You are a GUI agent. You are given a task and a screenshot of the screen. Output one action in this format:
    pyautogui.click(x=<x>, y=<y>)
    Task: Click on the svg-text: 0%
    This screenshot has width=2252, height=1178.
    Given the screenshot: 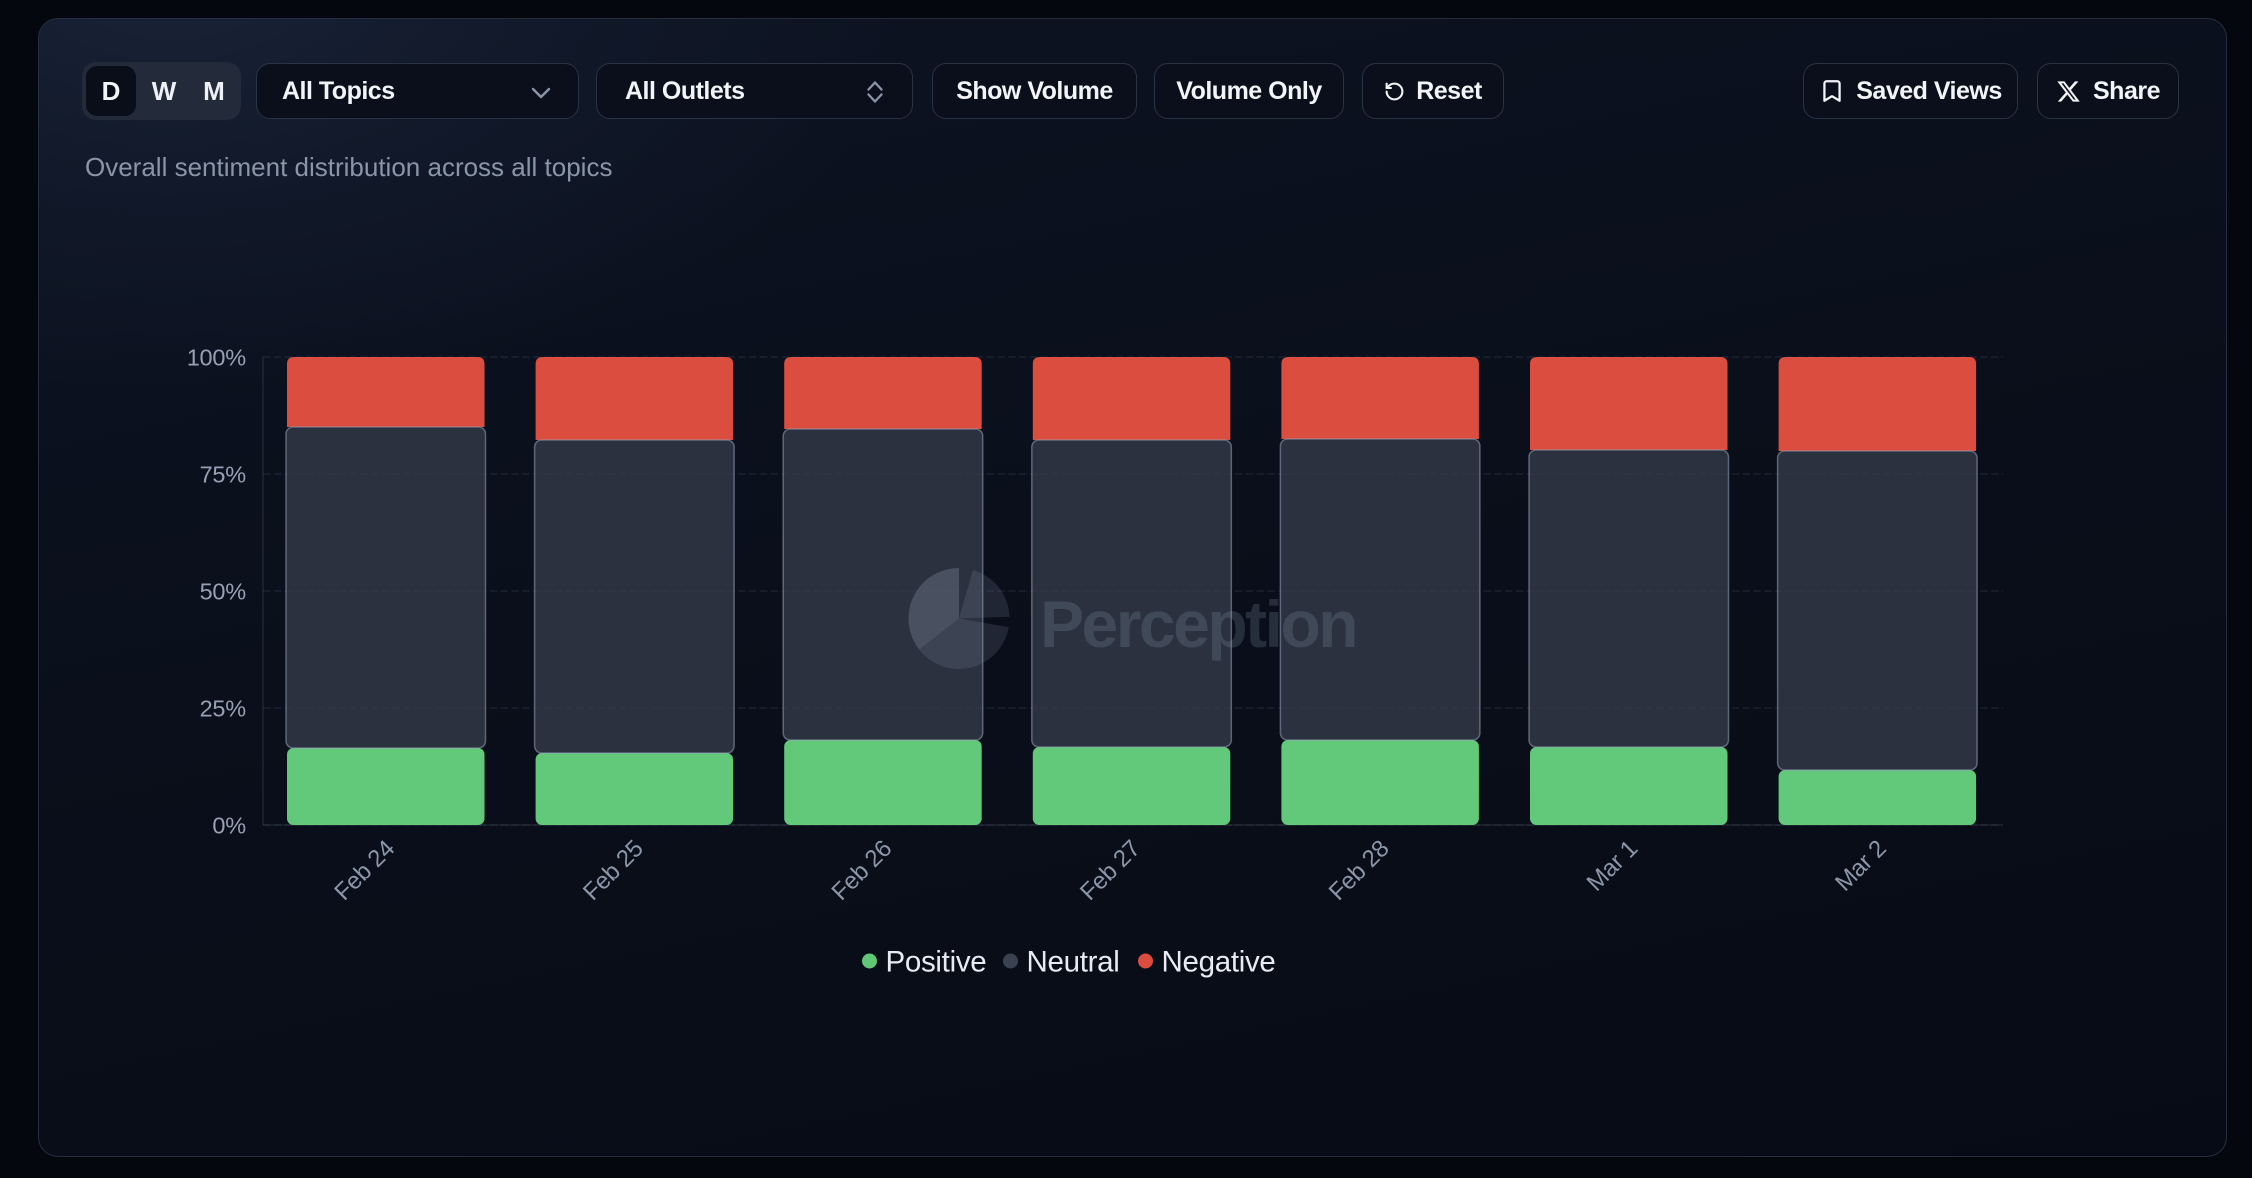 What is the action you would take?
    pyautogui.click(x=229, y=826)
    